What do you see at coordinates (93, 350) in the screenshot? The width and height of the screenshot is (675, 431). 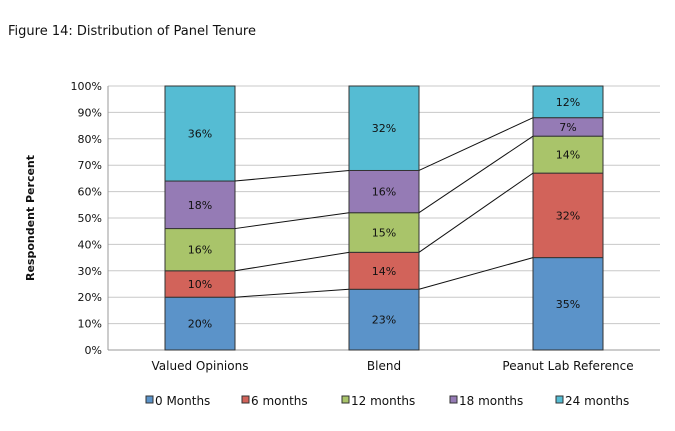 I see `y-tick-label: 0%` at bounding box center [93, 350].